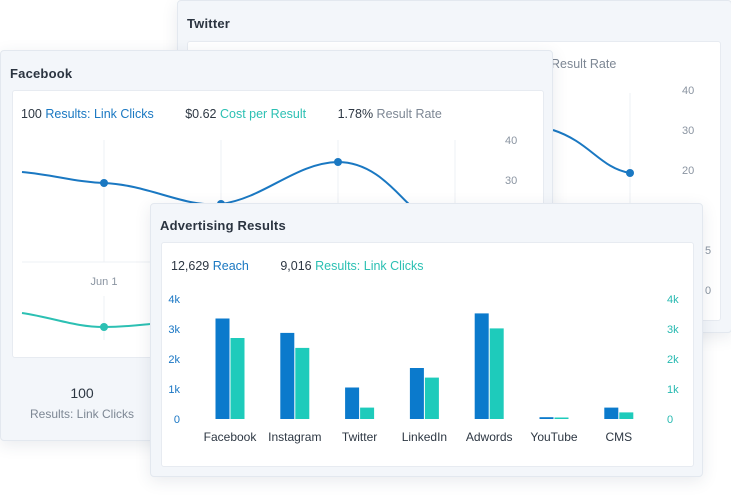 Image resolution: width=731 pixels, height=503 pixels. I want to click on facebook-metric-cost-per-result: $0.62 Cost per Result, so click(246, 114).